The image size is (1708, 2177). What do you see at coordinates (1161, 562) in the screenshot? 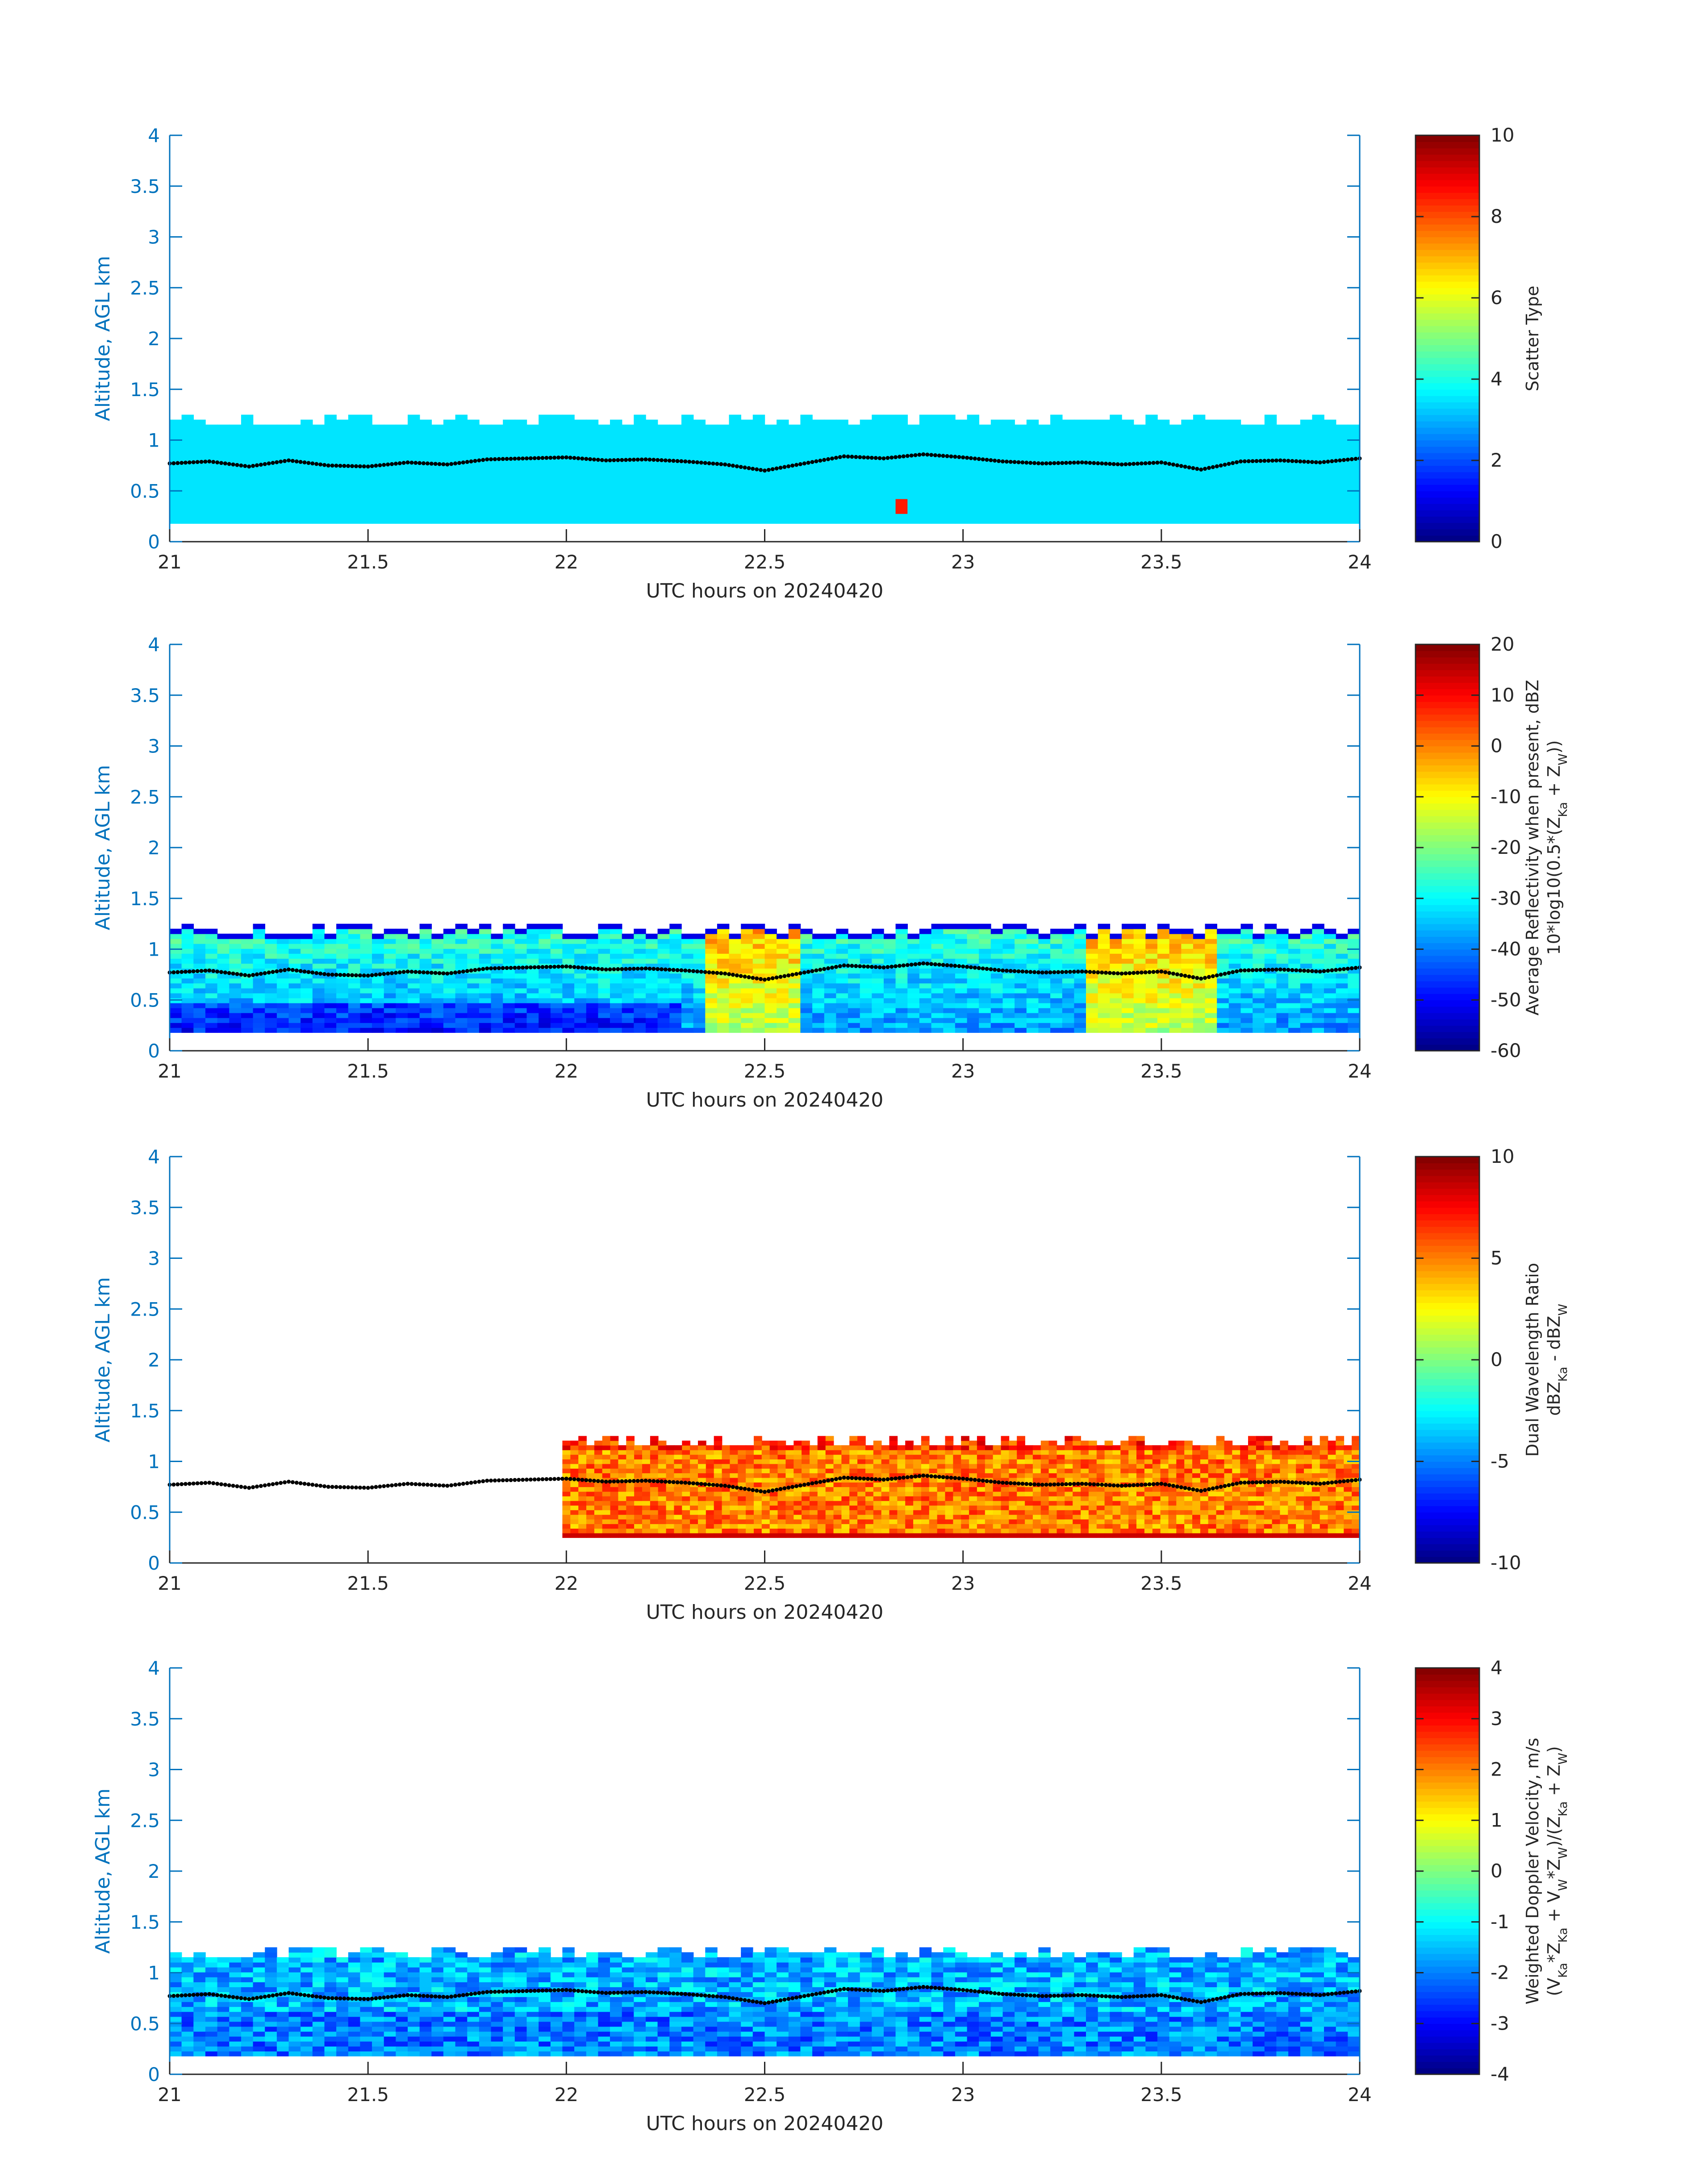
I see `x-tick-label: 23.5` at bounding box center [1161, 562].